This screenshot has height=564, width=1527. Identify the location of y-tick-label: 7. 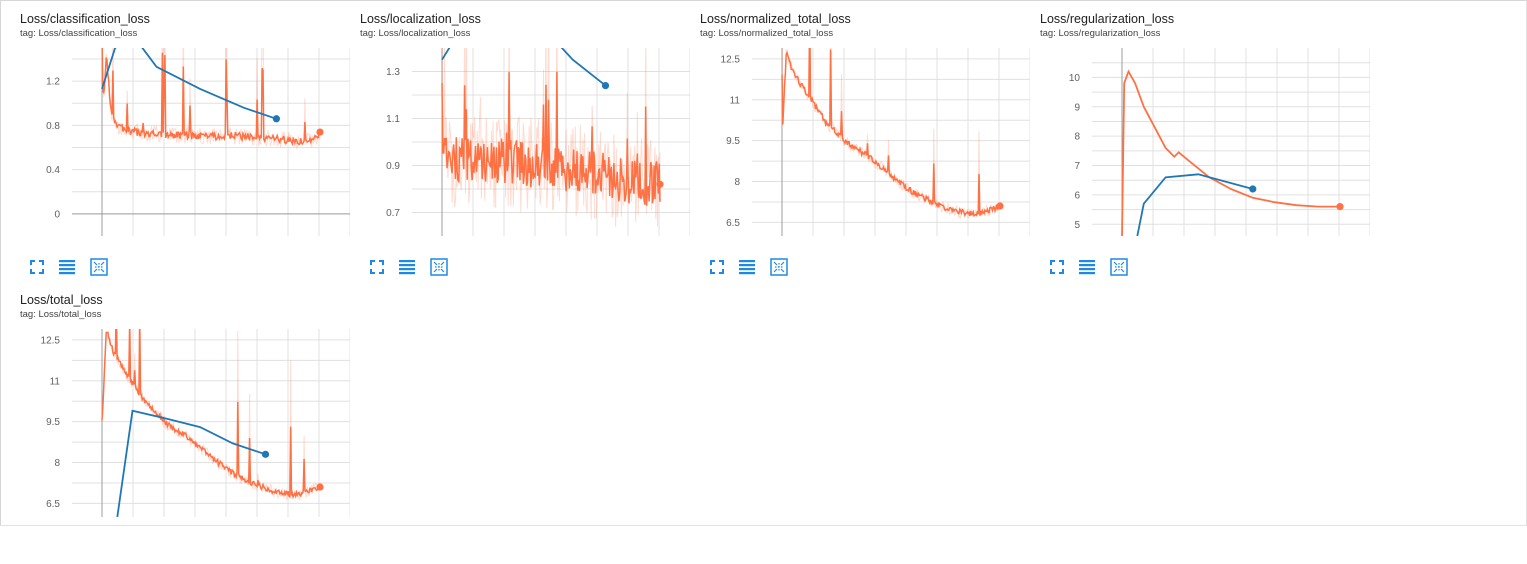
(1077, 166).